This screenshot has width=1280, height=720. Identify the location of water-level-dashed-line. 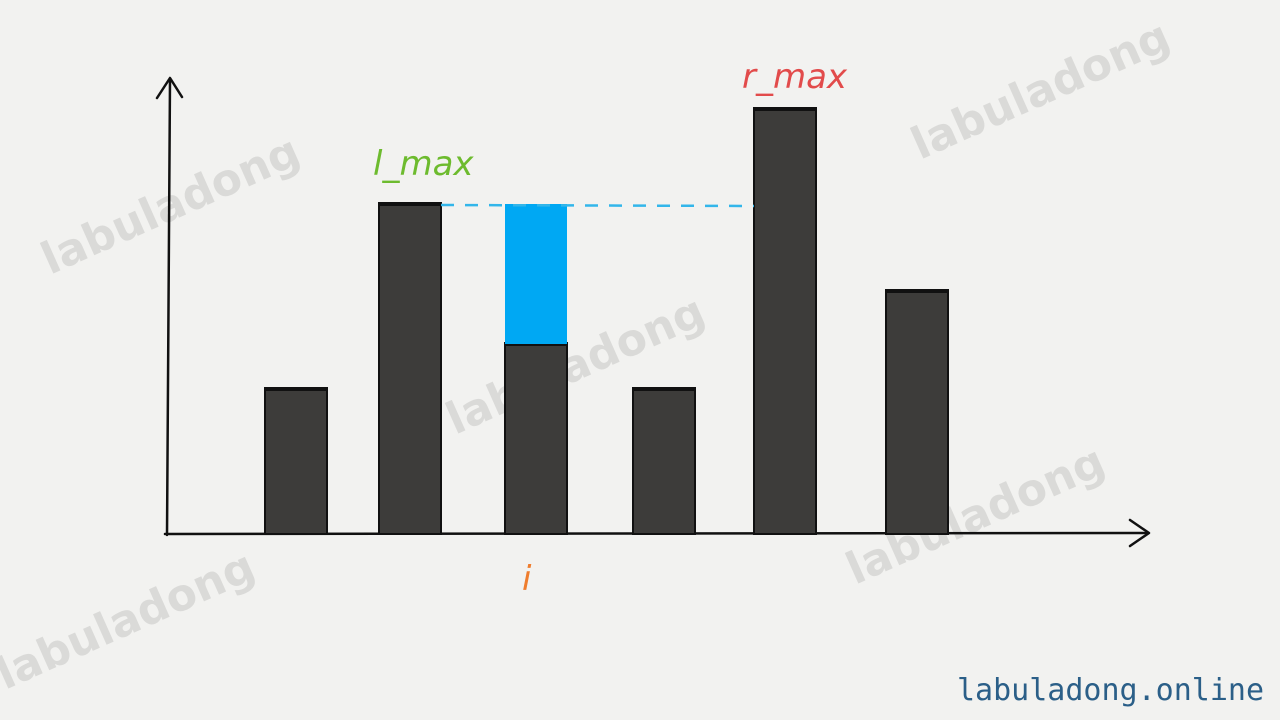
(597, 205).